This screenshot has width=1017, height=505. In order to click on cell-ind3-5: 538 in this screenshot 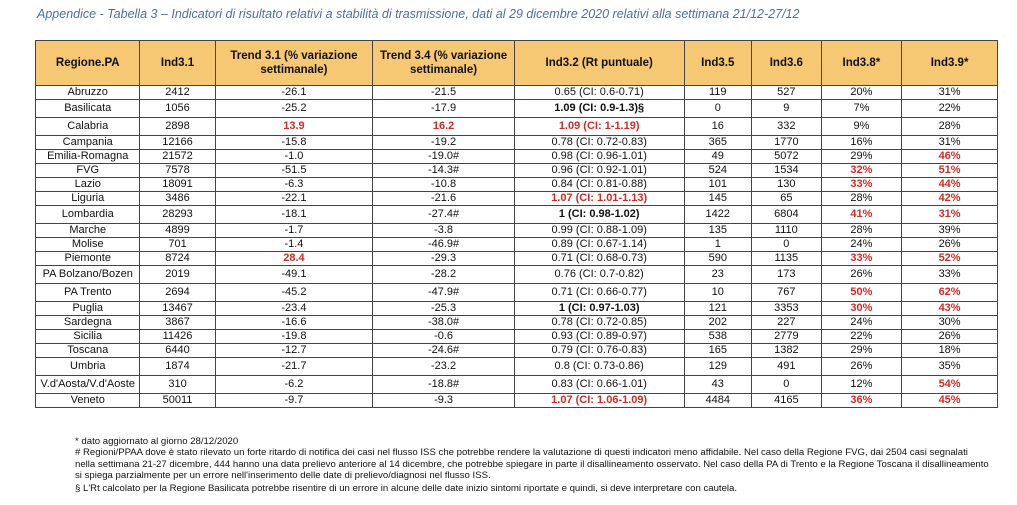, I will do `click(718, 336)`.